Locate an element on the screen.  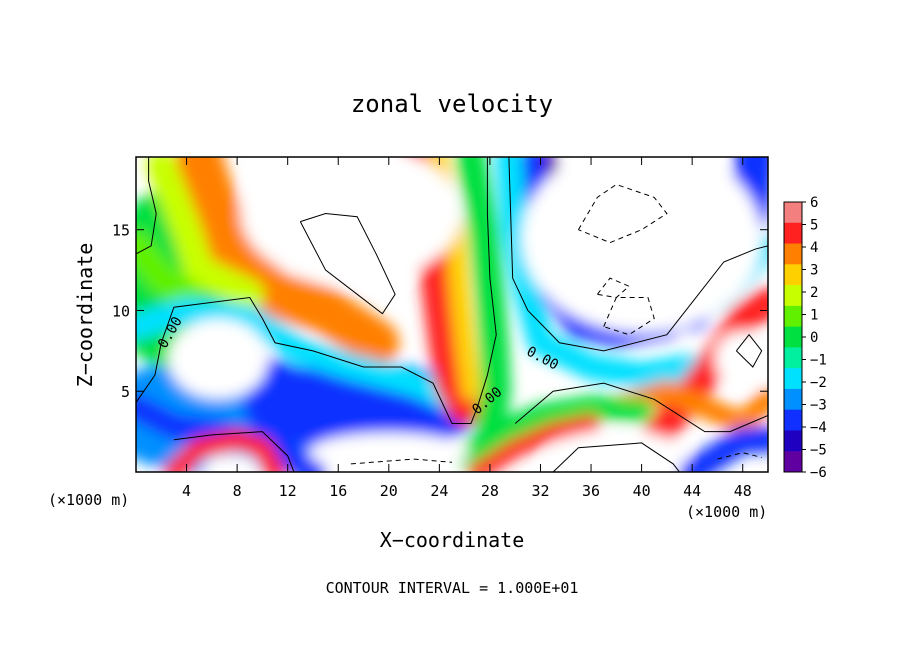
x-tick-label: 12 is located at coordinates (288, 491).